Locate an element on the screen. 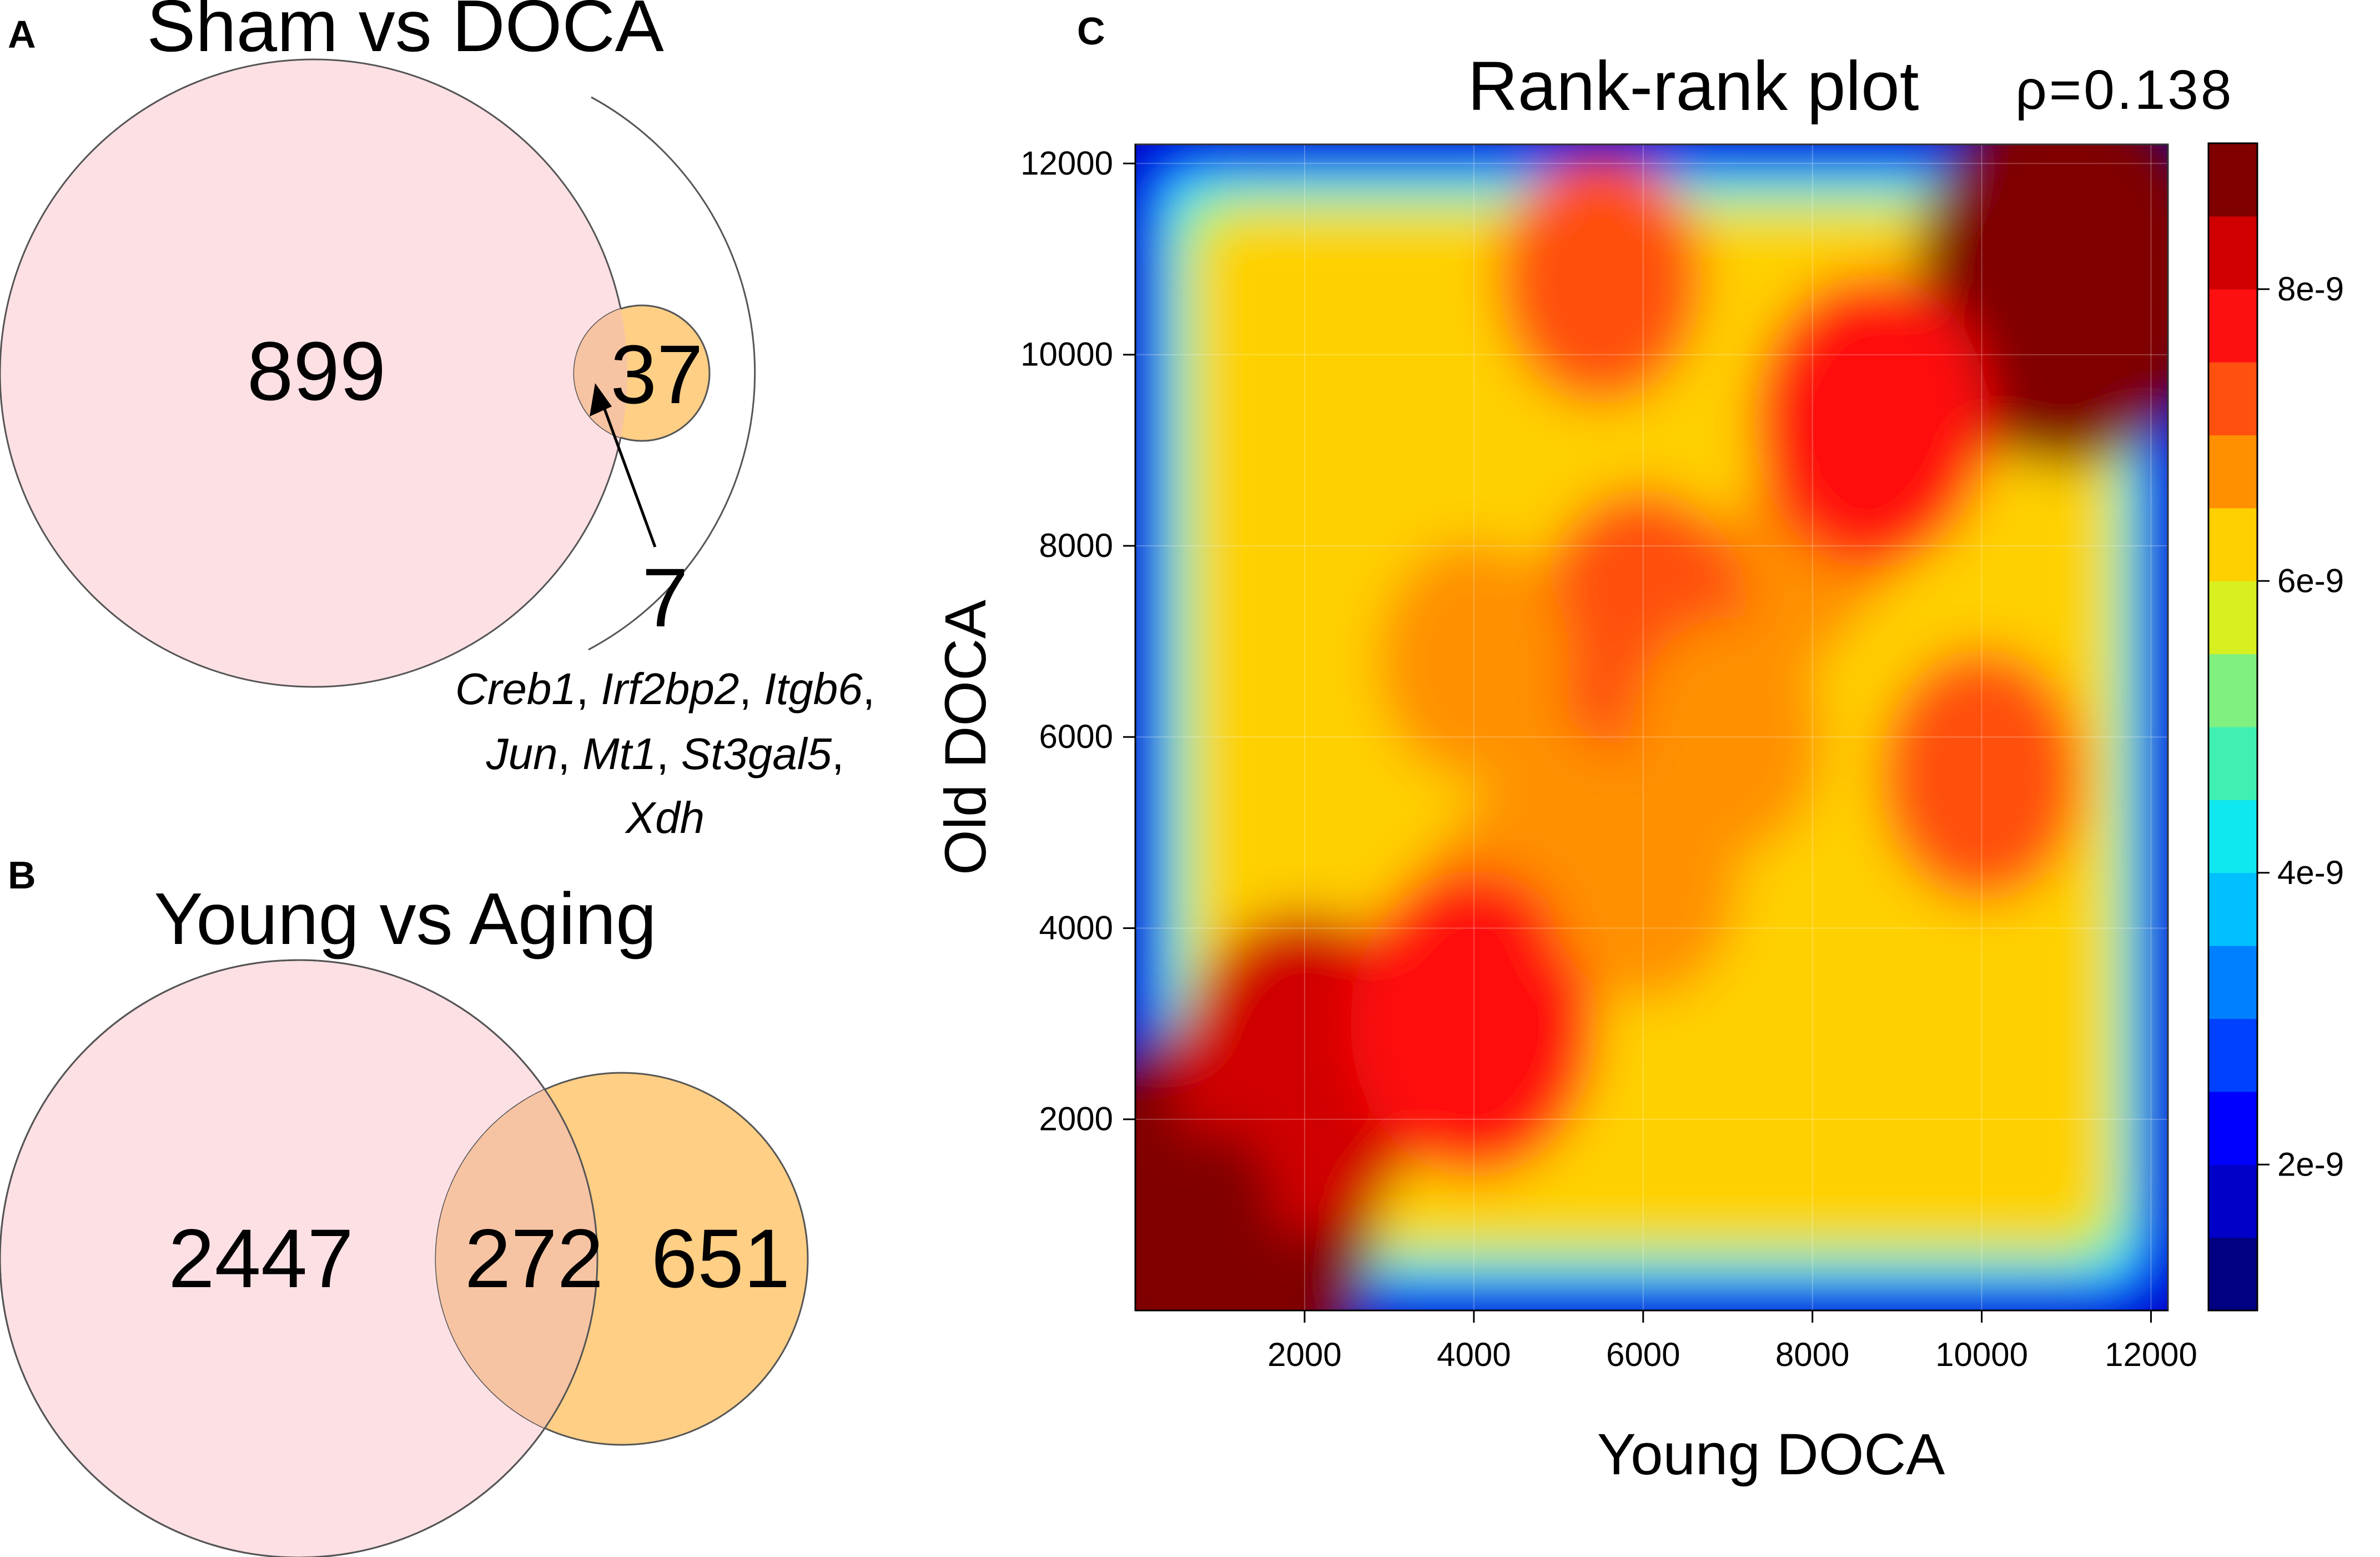  gene-name: Creb1 is located at coordinates (515, 689).